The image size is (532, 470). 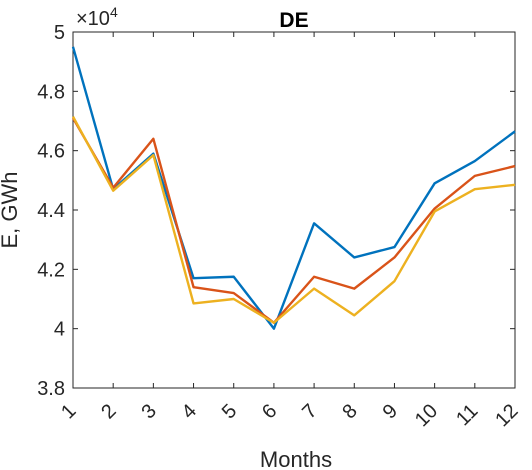 I want to click on y-tick-labels: 3.8 4 4.2 4.4 4.6 4.8 5, so click(x=51, y=211).